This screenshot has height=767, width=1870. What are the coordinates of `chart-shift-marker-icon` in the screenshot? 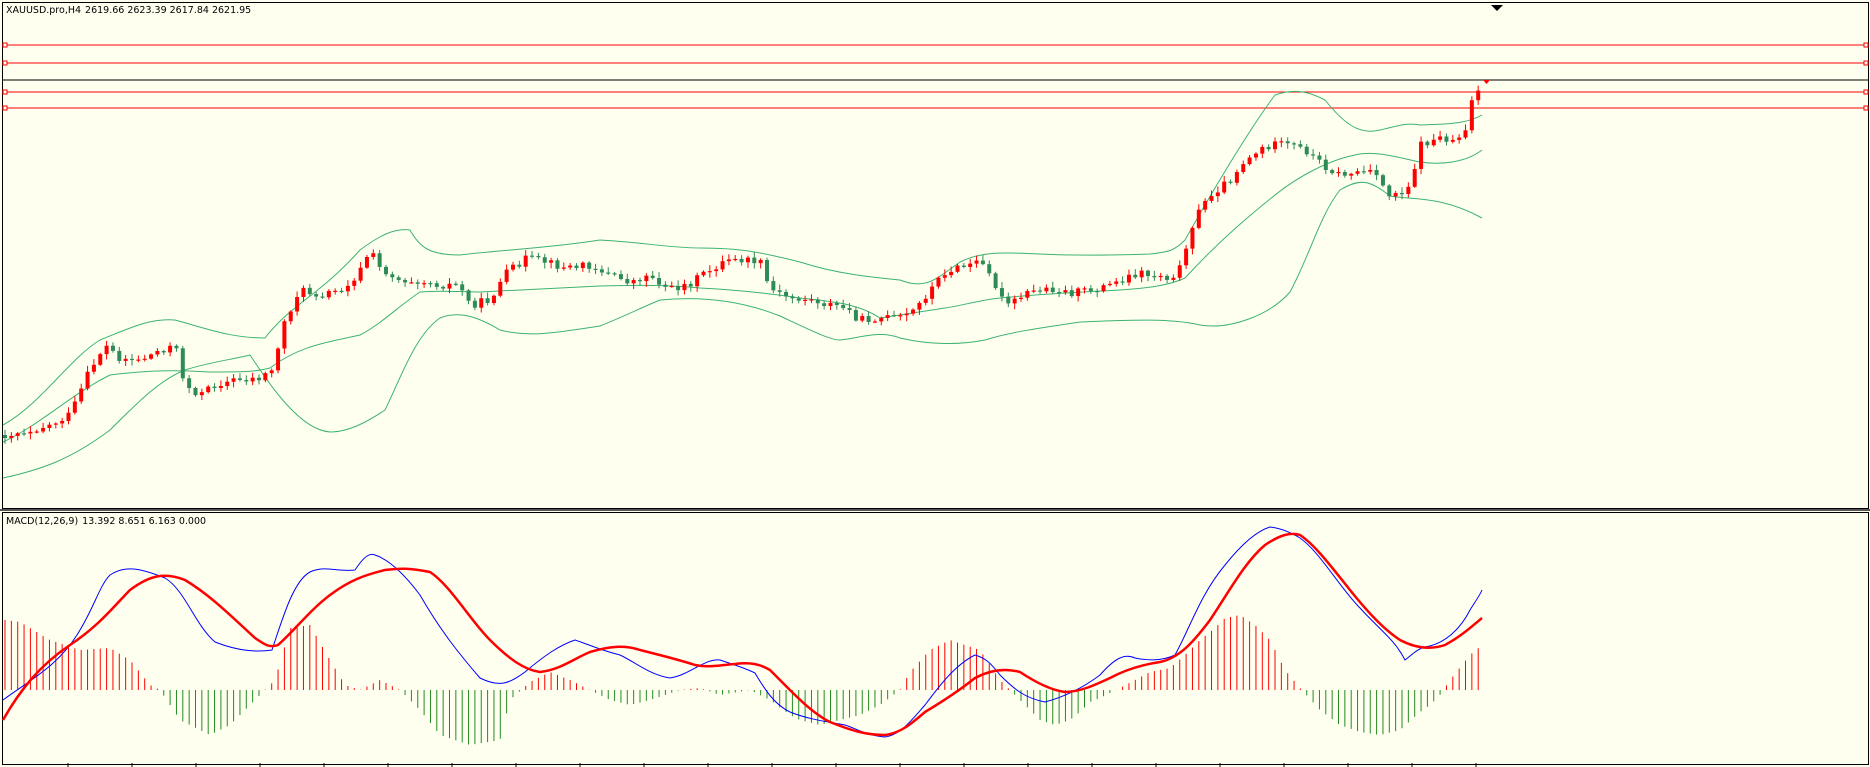 It's located at (1497, 8).